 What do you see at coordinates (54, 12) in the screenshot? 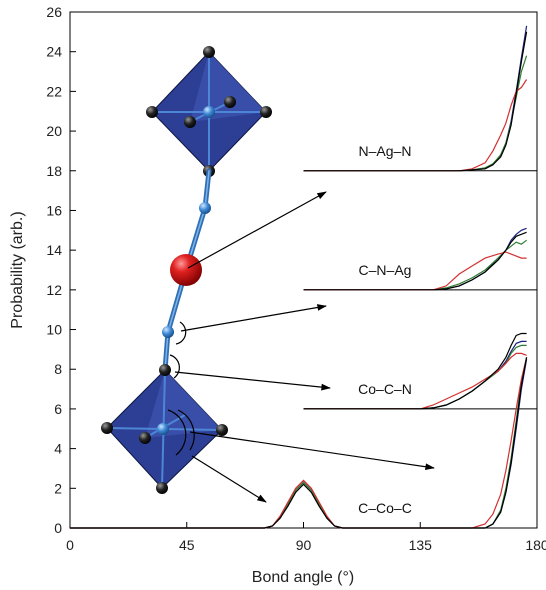
I see `y-tick-label: 26` at bounding box center [54, 12].